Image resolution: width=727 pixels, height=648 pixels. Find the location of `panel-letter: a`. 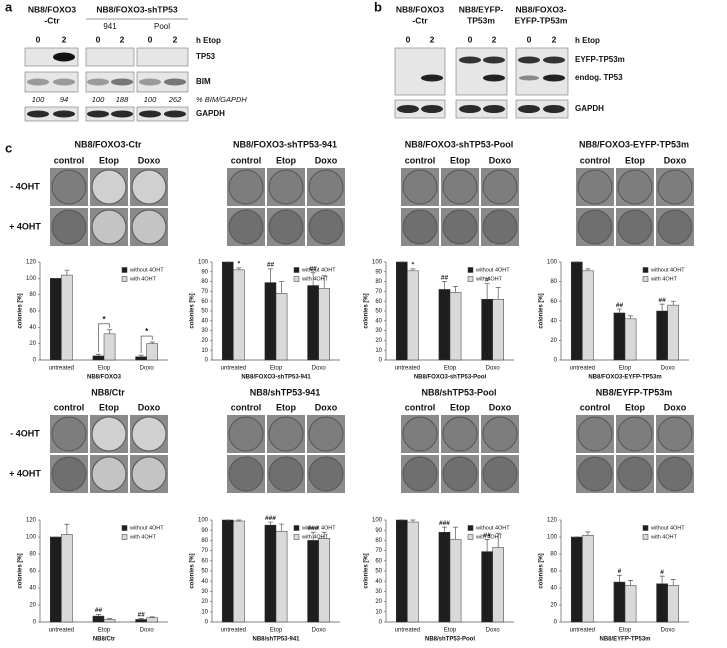

panel-letter: a is located at coordinates (9, 7).